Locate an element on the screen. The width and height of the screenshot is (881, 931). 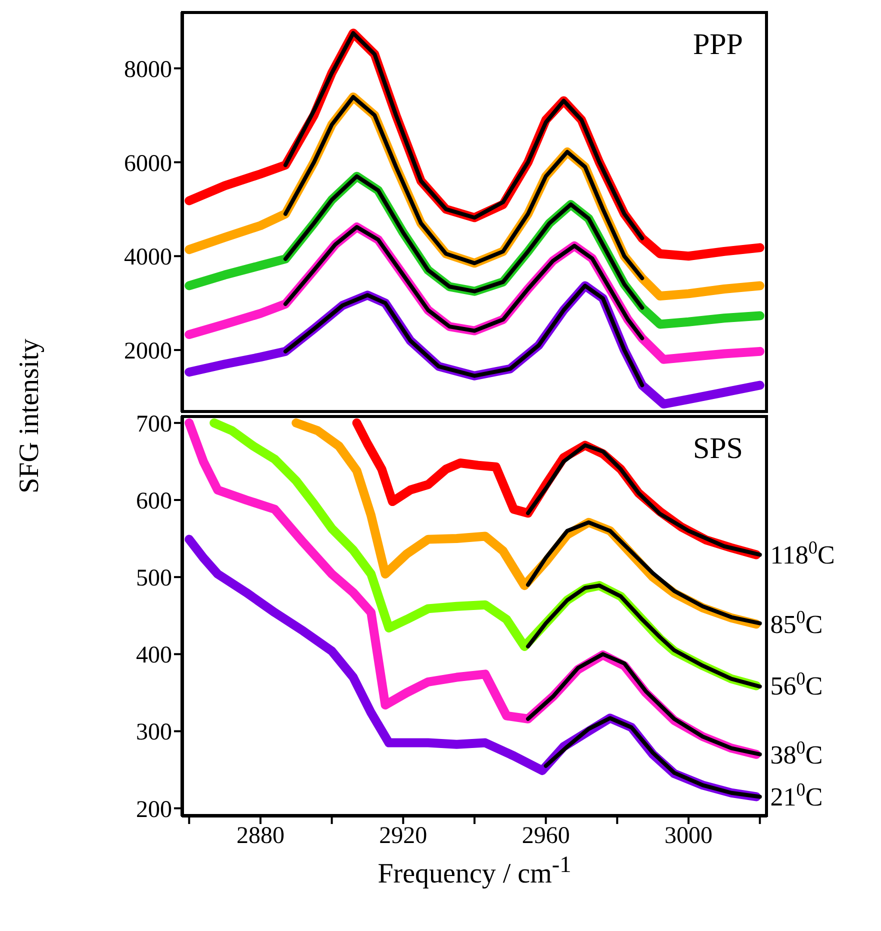
x-tick-label: 3000 is located at coordinates (688, 836).